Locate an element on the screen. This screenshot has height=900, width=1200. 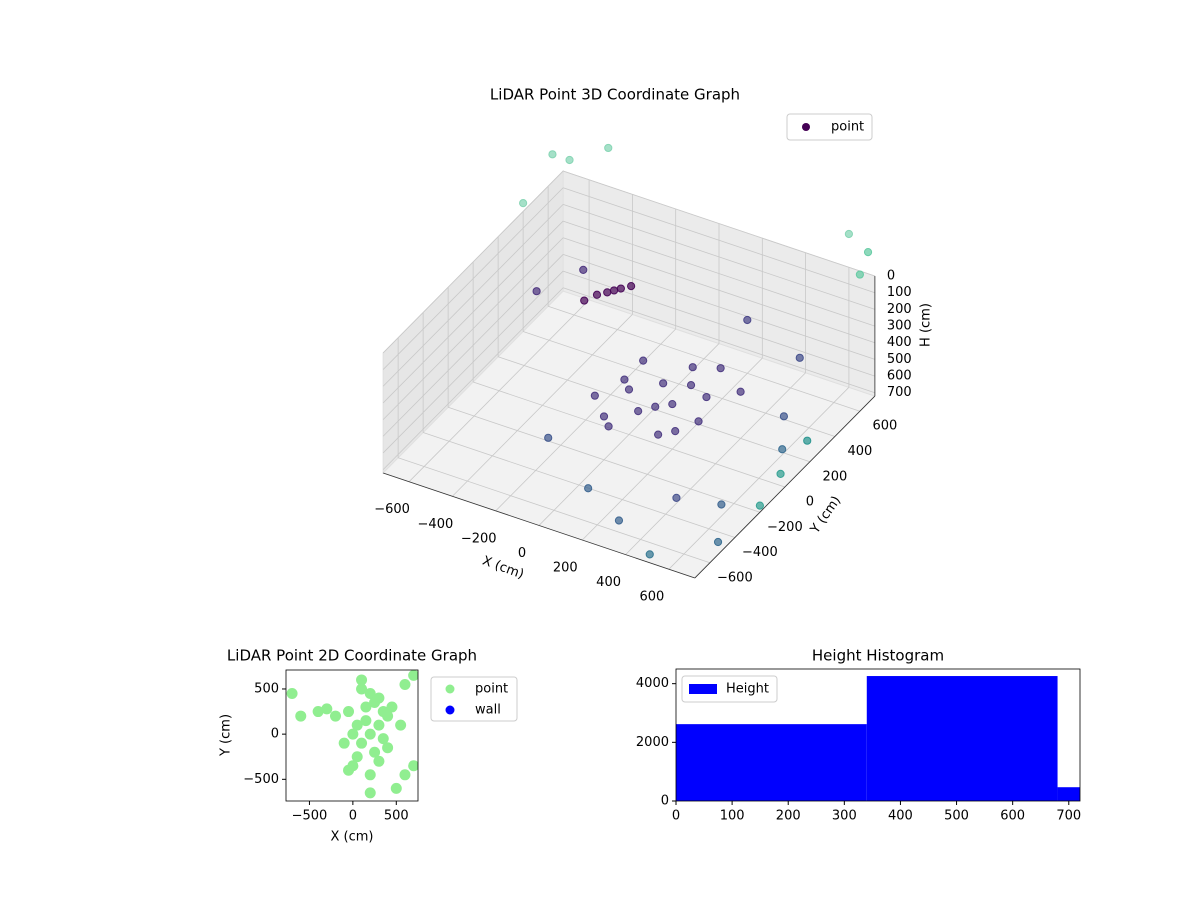
y-tick-label: 2000 is located at coordinates (652, 742).